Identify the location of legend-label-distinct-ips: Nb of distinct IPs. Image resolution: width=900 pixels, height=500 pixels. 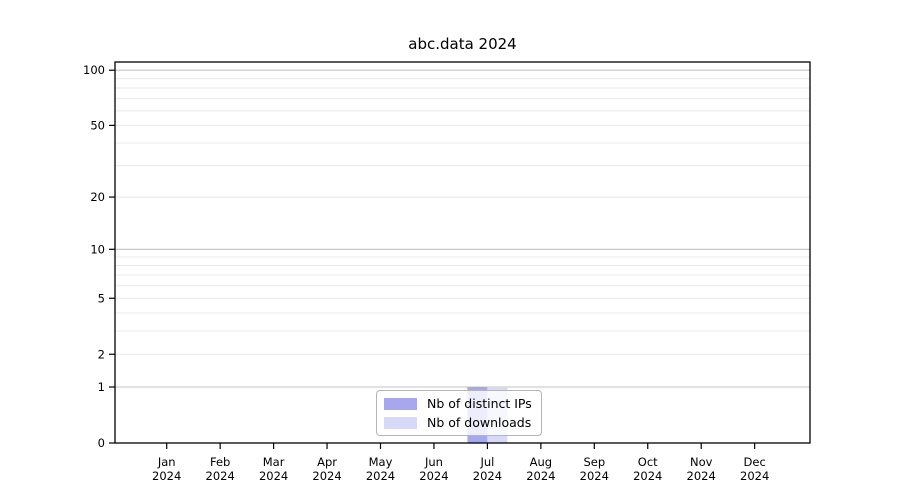
(479, 403).